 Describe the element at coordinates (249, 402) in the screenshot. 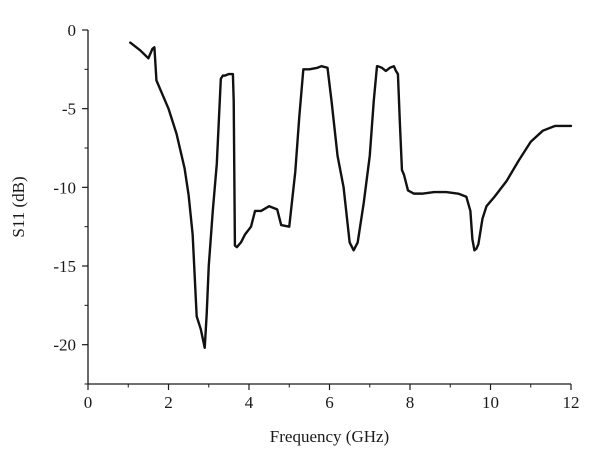

I see `x-tick-label: 4` at that location.